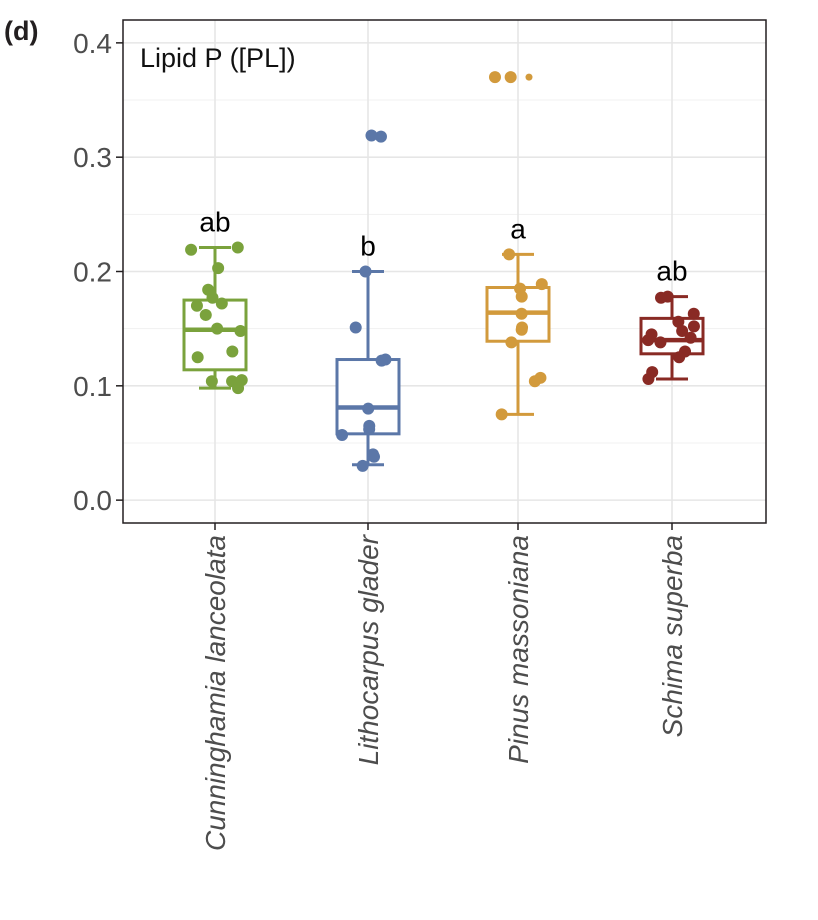 The width and height of the screenshot is (818, 920). What do you see at coordinates (92, 386) in the screenshot?
I see `y-tick-label: 0.1` at bounding box center [92, 386].